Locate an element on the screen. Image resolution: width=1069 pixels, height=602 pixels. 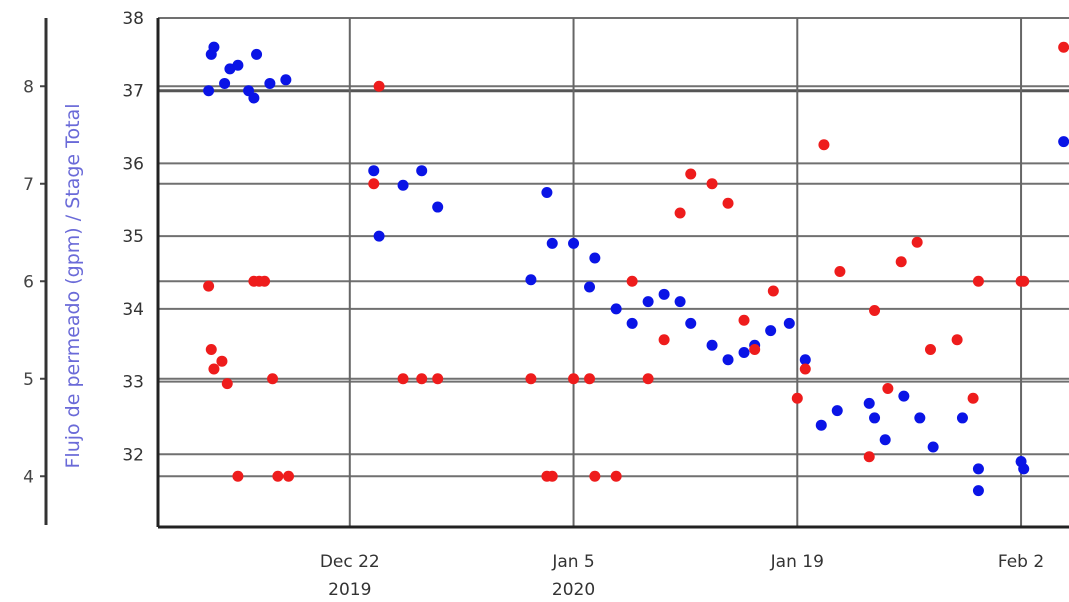
x-axis-ticks: Dec 22 2019 Jan 5 2020 Jan 19 Feb 2 is located at coordinates (682, 576).